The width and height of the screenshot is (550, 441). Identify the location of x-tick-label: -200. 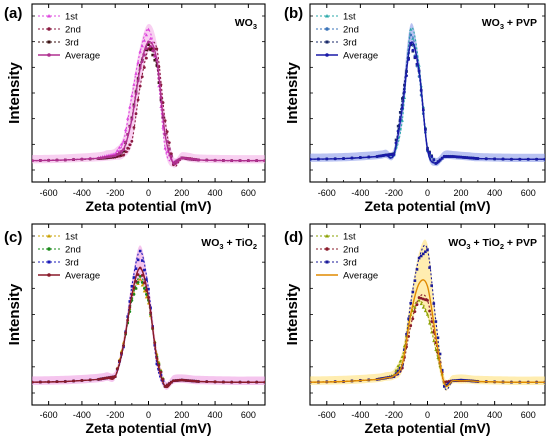
(115, 193).